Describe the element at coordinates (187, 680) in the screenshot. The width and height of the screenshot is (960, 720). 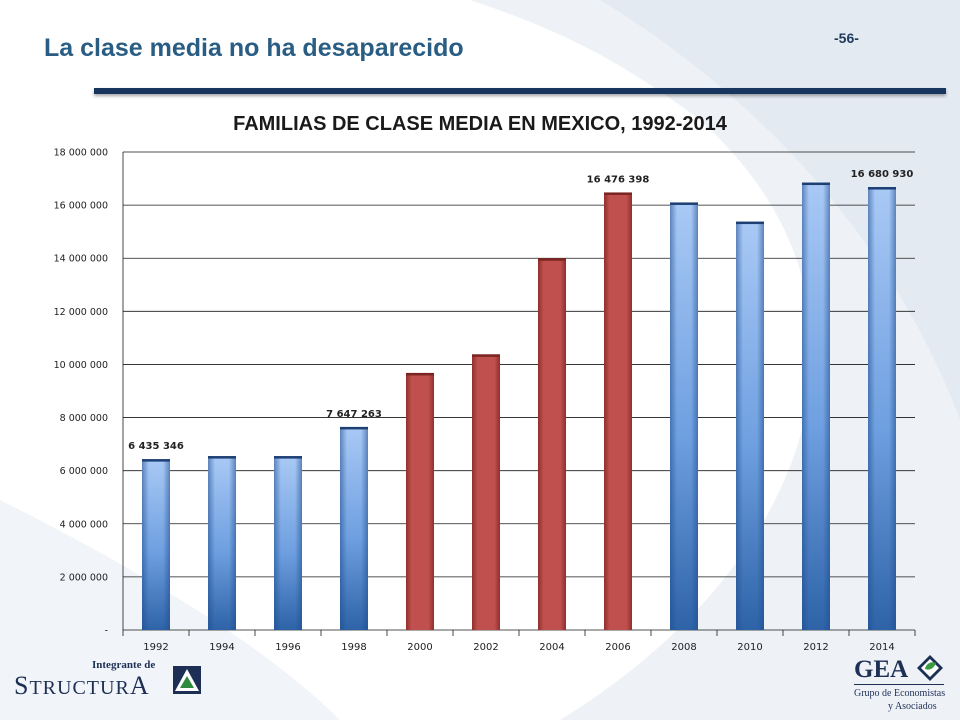
I see `structura-emblem-icon` at that location.